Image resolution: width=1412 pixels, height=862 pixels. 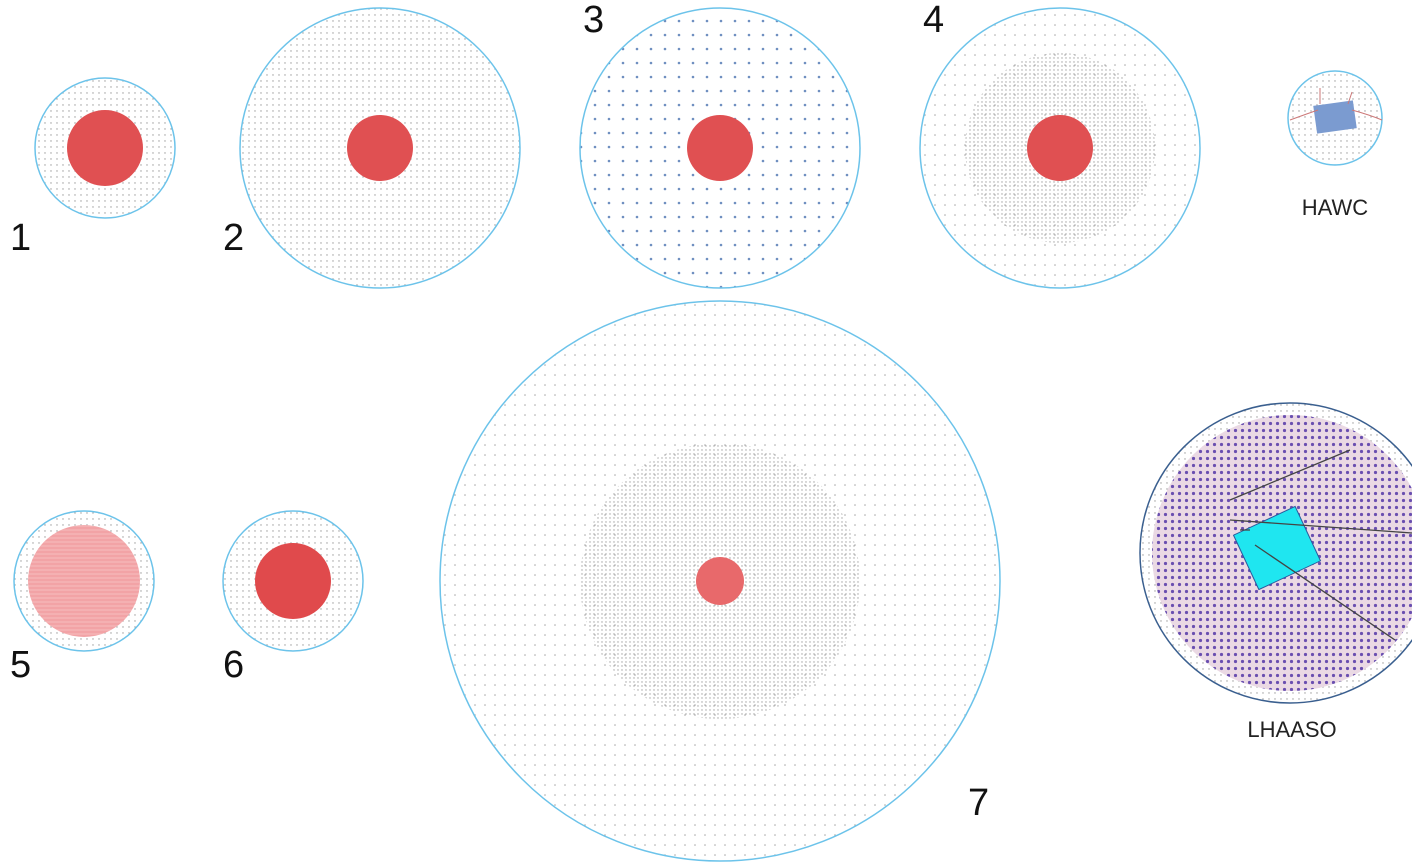 What do you see at coordinates (1335, 118) in the screenshot?
I see `hawc-array` at bounding box center [1335, 118].